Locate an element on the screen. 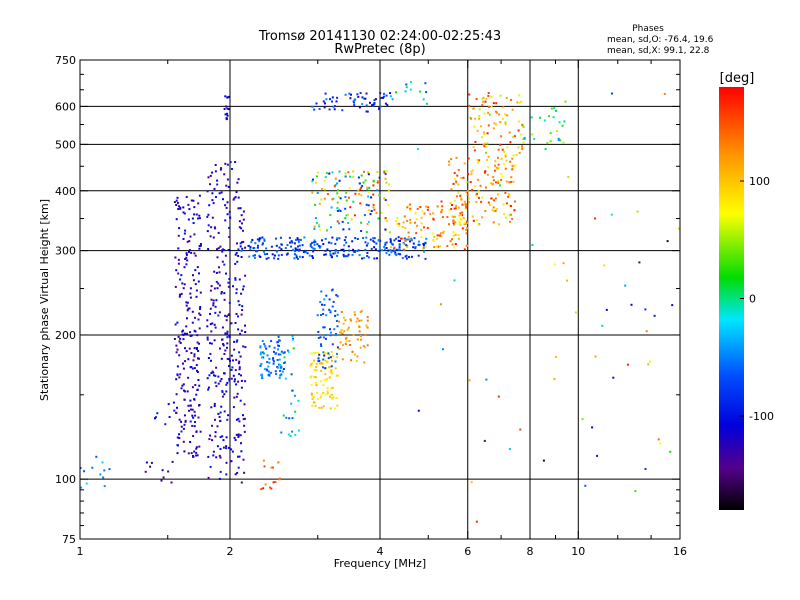 This screenshot has width=800, height=600. x-axis-label: Frequency [MHz] is located at coordinates (380, 563).